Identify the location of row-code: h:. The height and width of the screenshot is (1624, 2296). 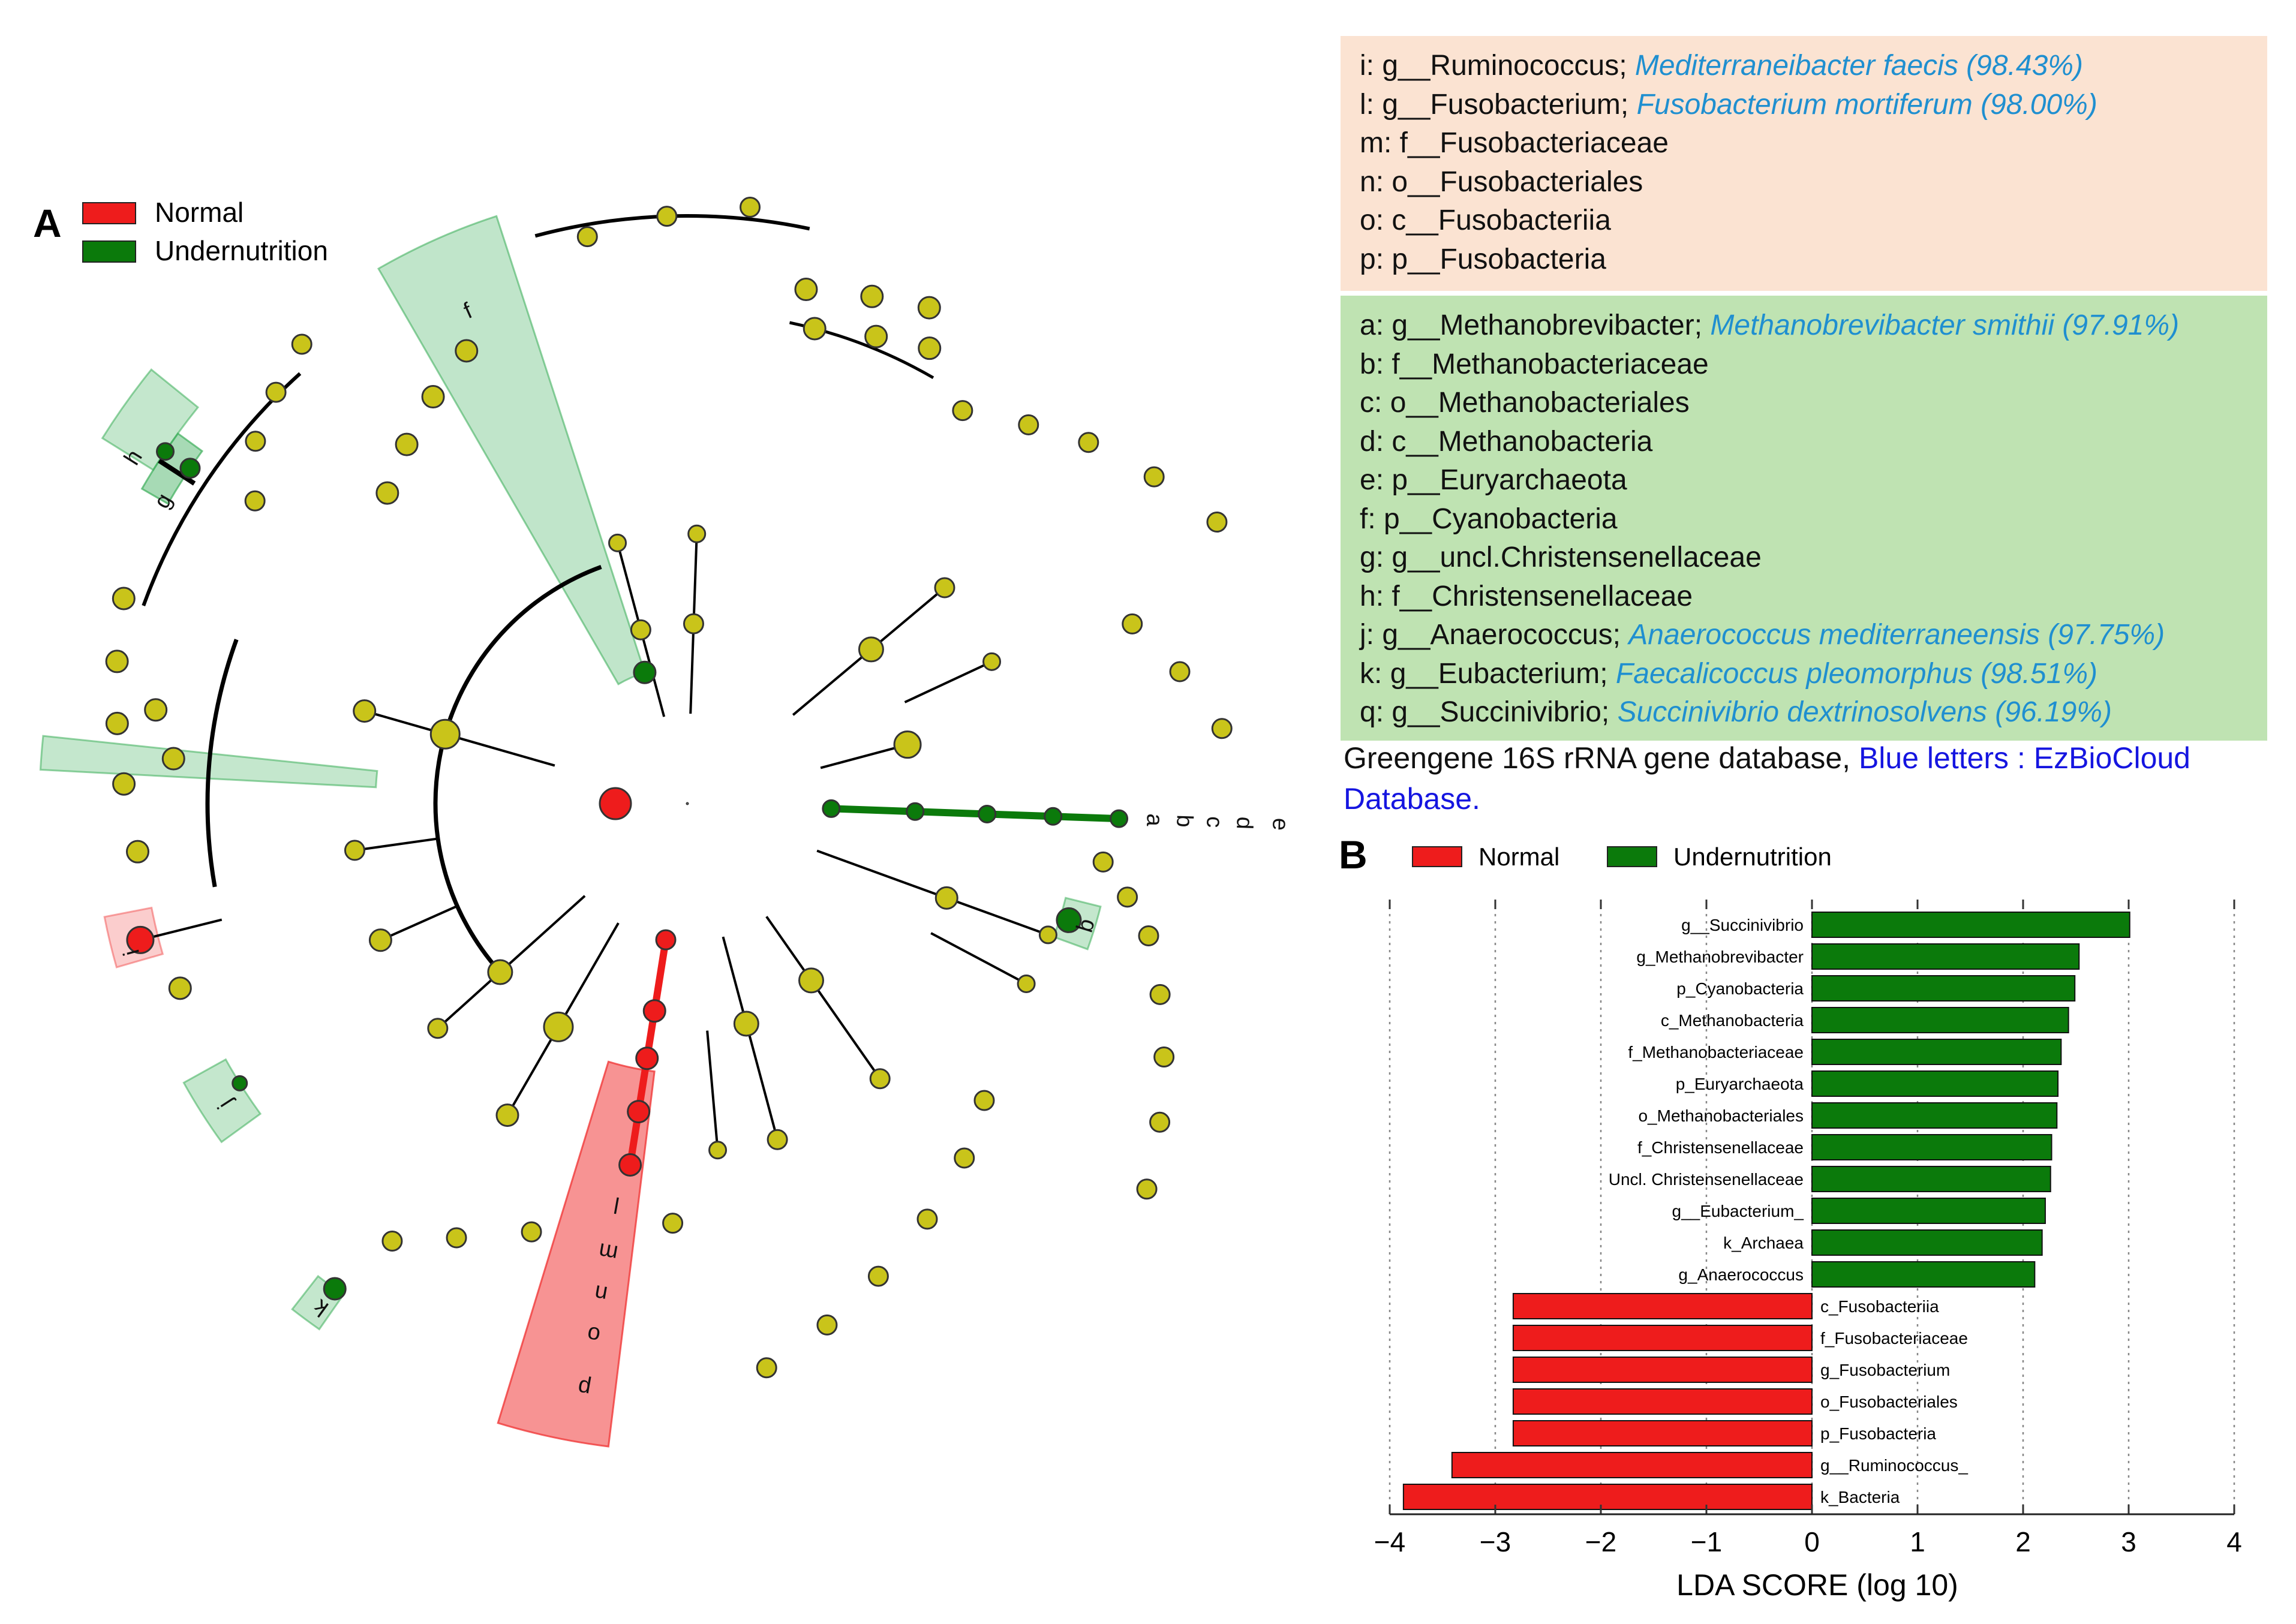
(1372, 596).